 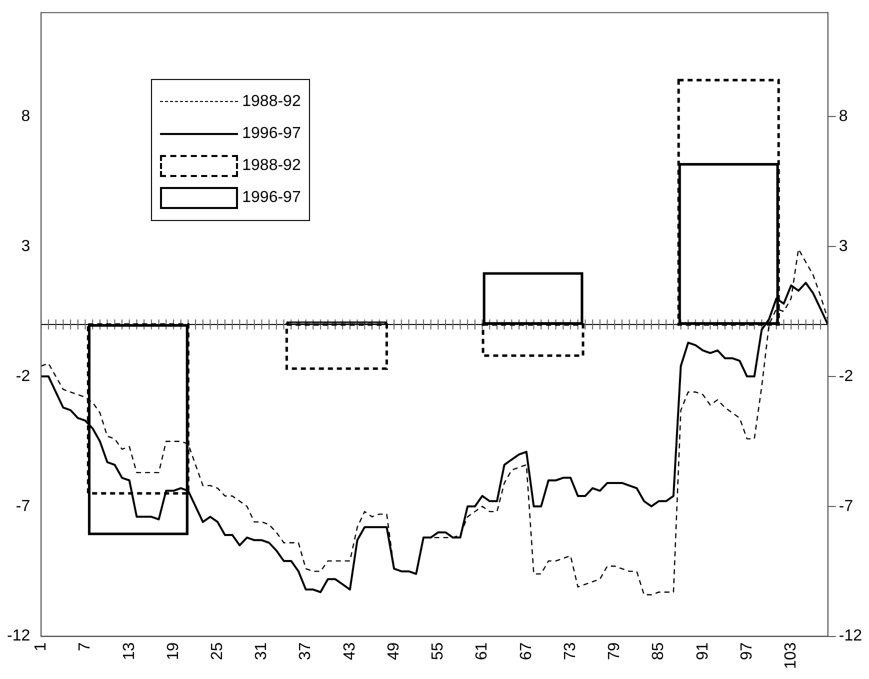 What do you see at coordinates (615, 651) in the screenshot?
I see `x-tick-label: 79` at bounding box center [615, 651].